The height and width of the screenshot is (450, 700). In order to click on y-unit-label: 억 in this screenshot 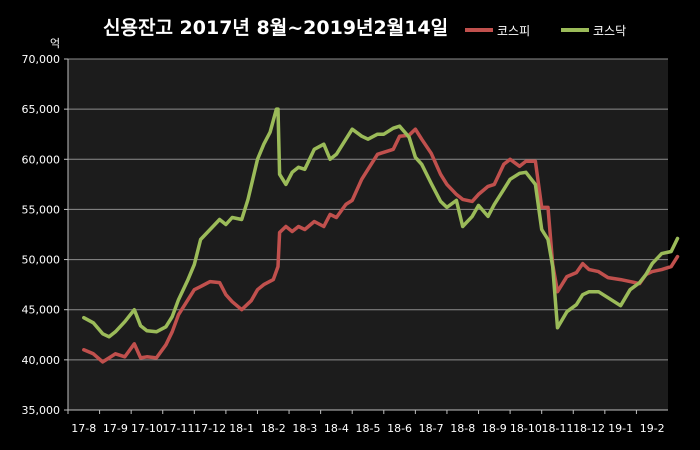, I will do `click(55, 43)`.